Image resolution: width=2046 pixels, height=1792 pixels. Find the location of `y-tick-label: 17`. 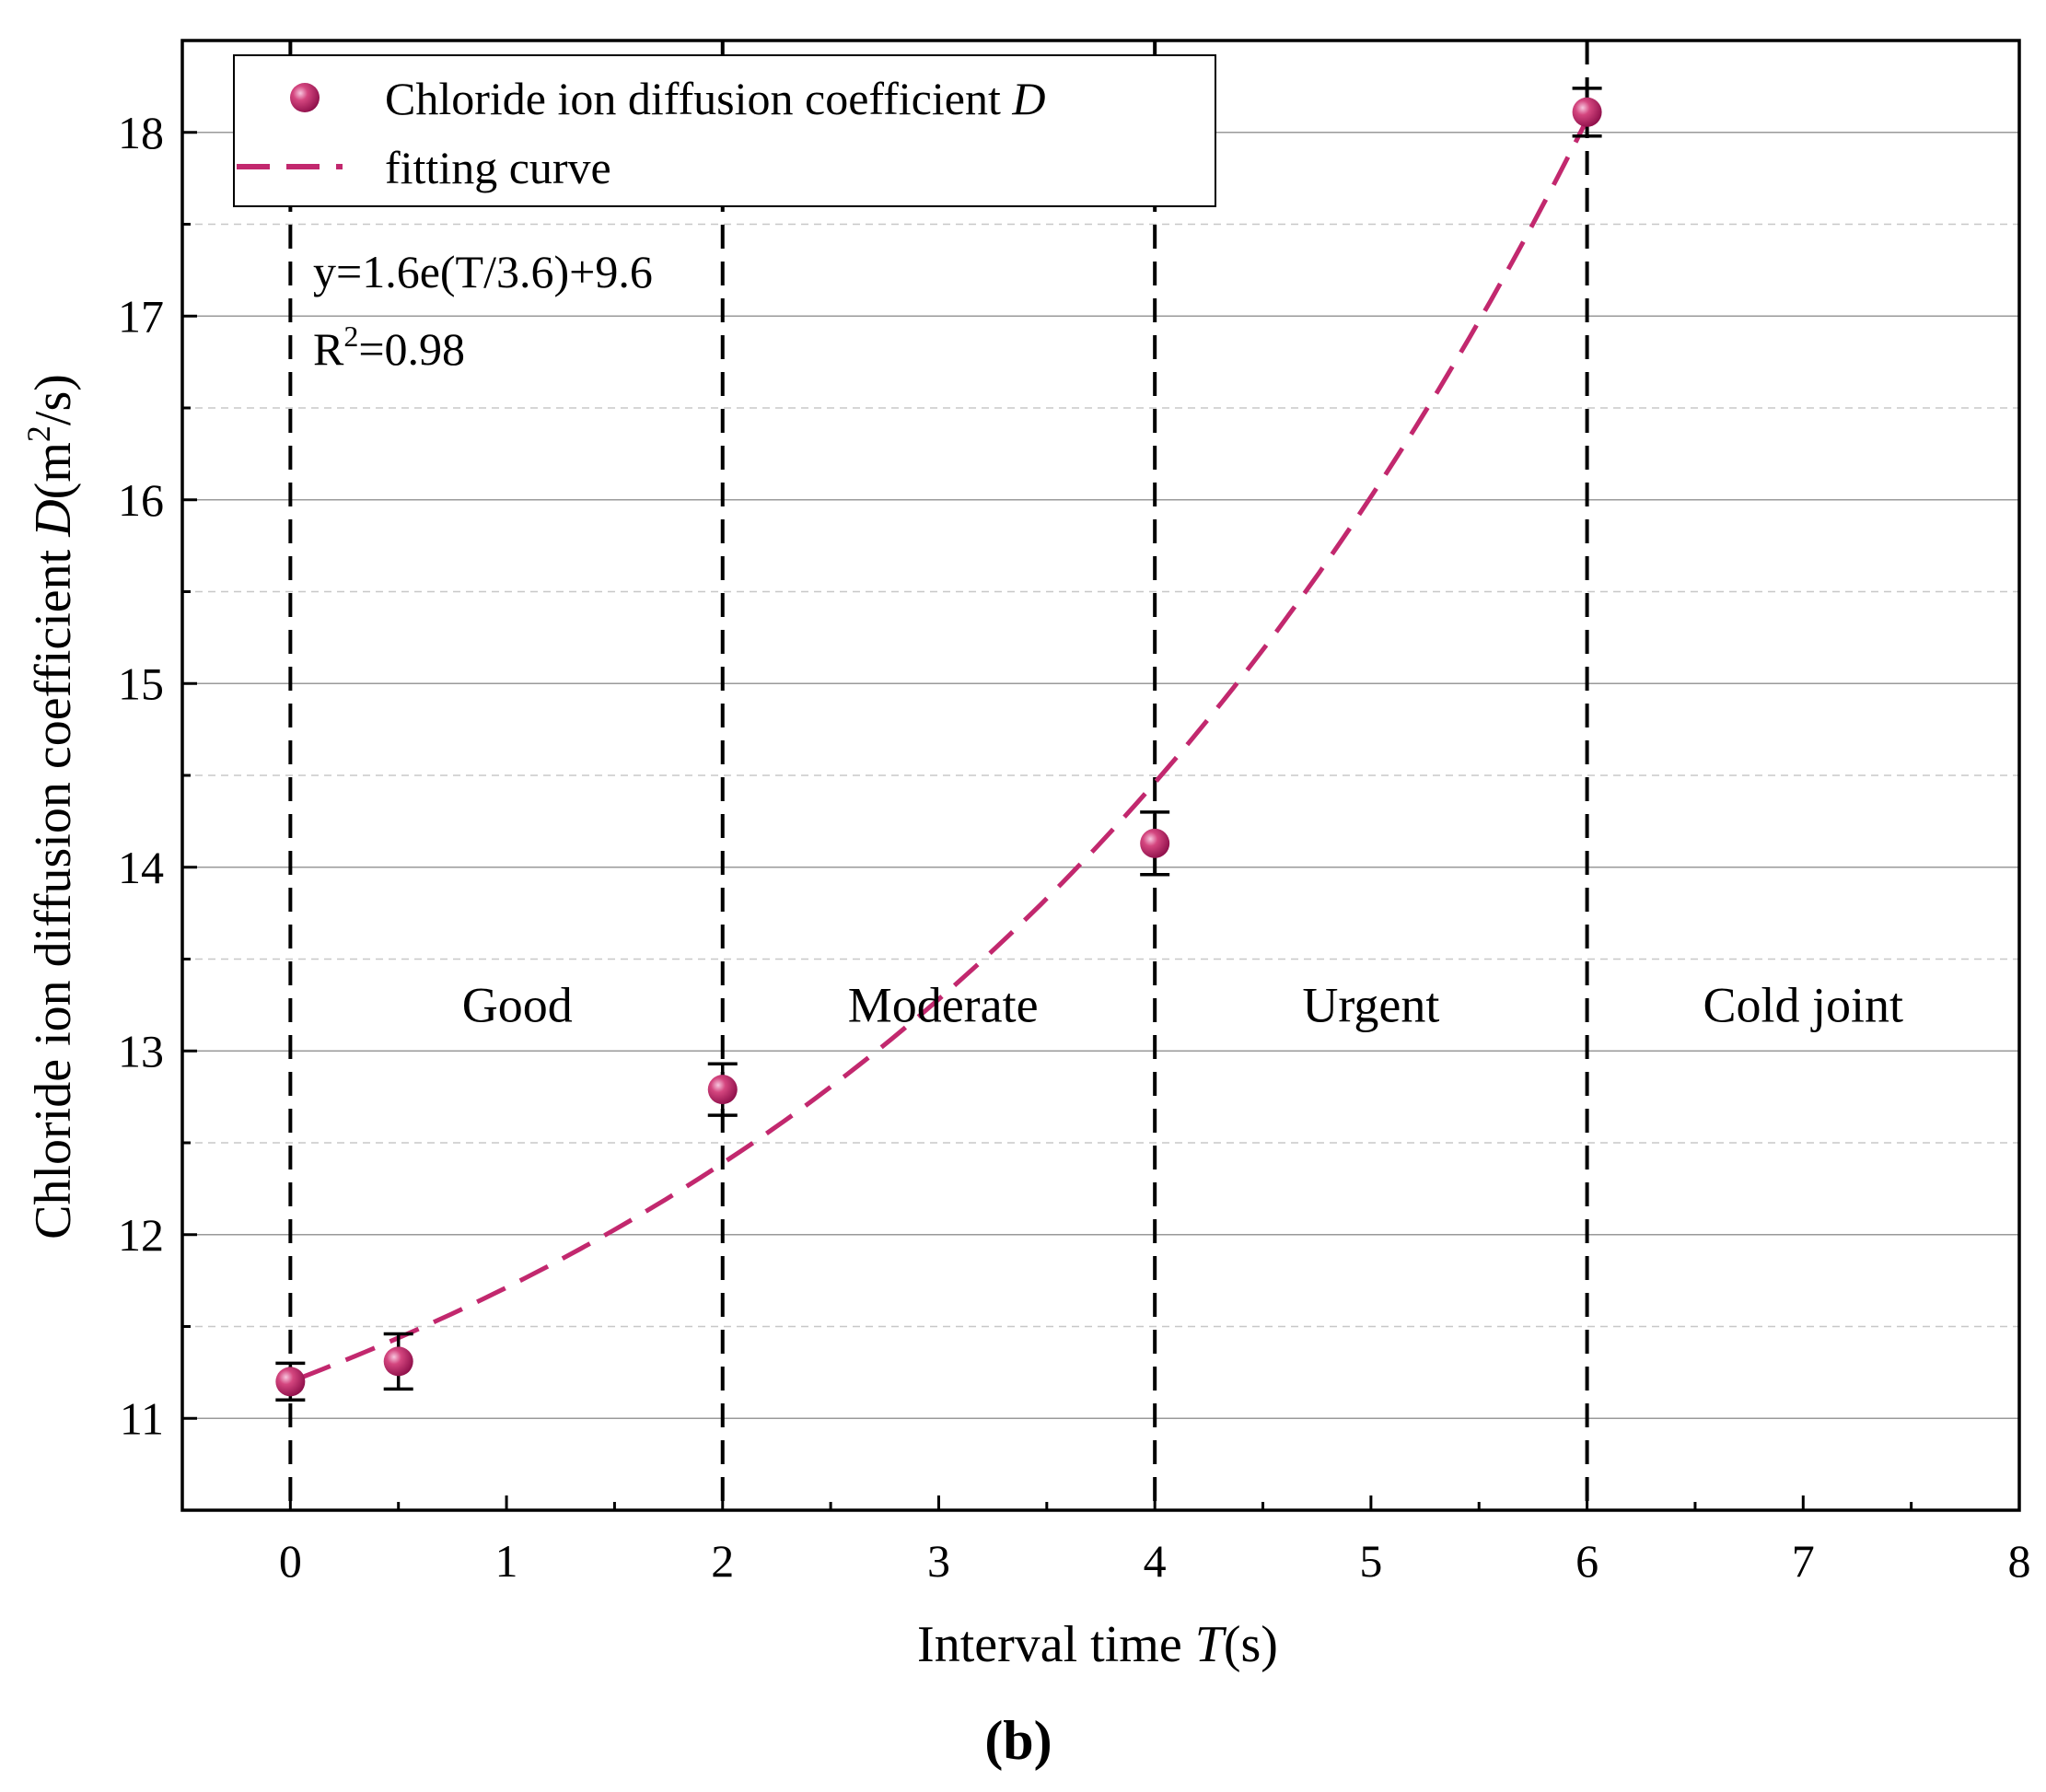

y-tick-label: 17 is located at coordinates (141, 316).